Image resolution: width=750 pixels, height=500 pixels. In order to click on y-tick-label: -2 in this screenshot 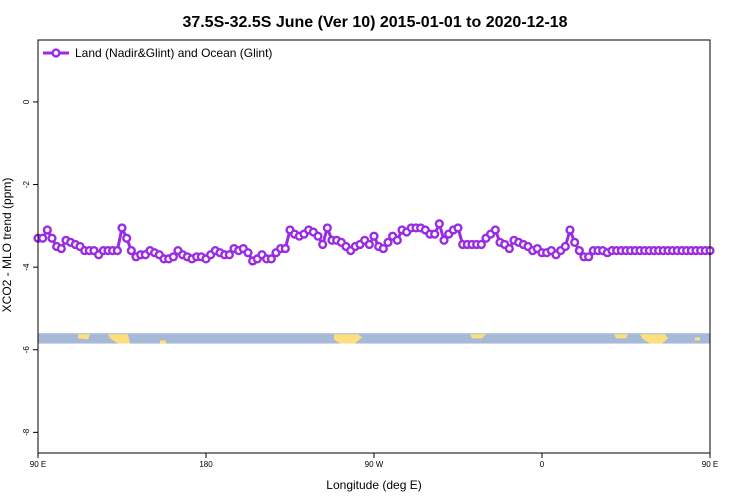, I will do `click(26, 184)`.